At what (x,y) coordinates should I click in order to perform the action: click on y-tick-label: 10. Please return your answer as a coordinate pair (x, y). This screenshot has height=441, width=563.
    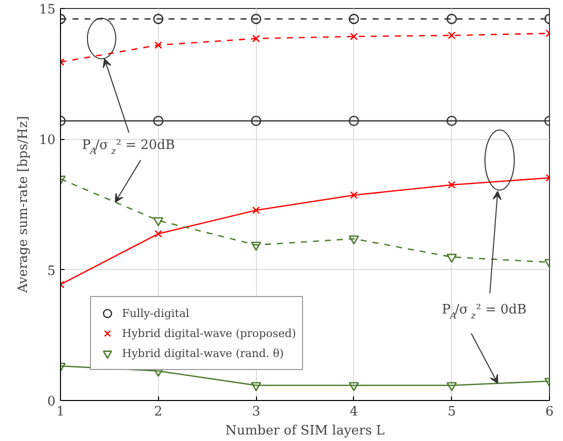
    Looking at the image, I should click on (47, 140).